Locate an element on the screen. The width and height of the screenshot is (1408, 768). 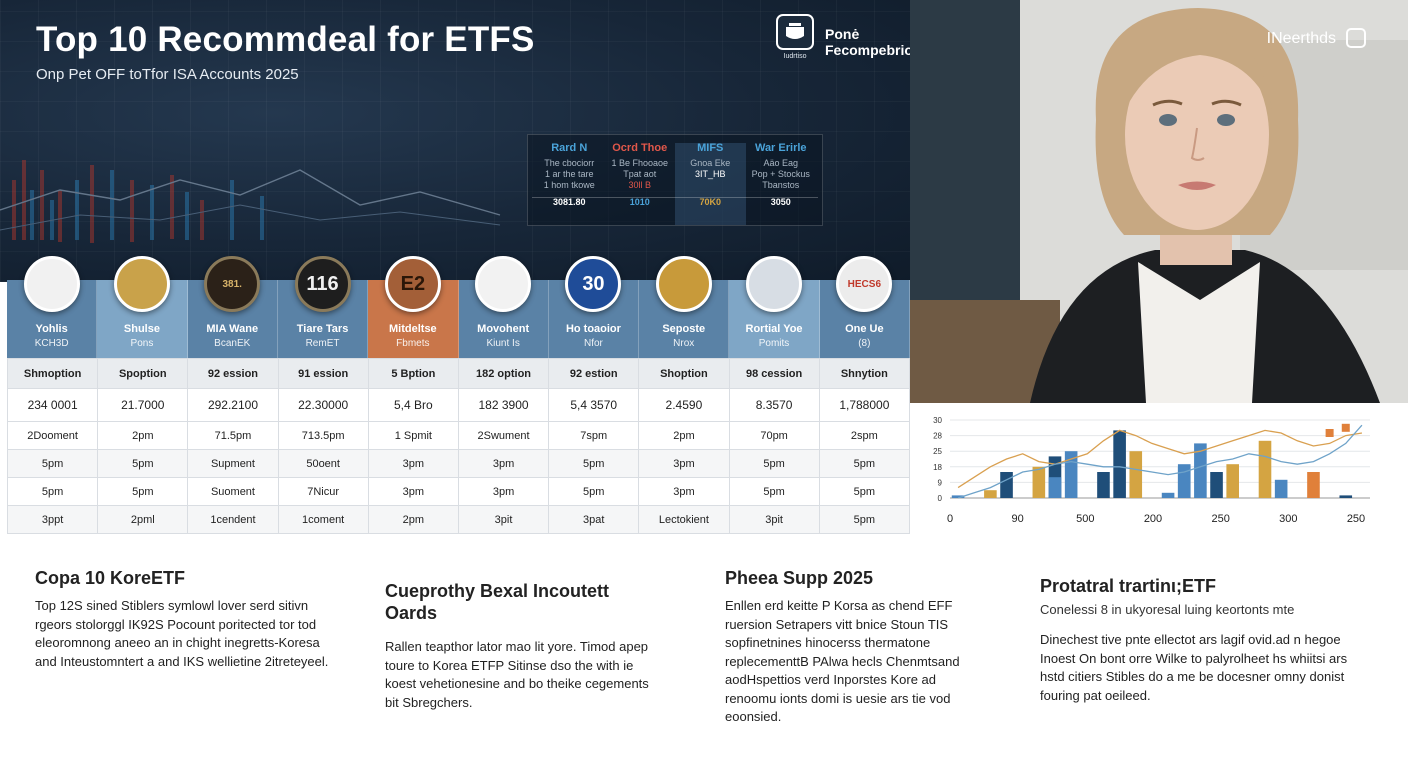
table-cell: 182 option is located at coordinates (503, 373).